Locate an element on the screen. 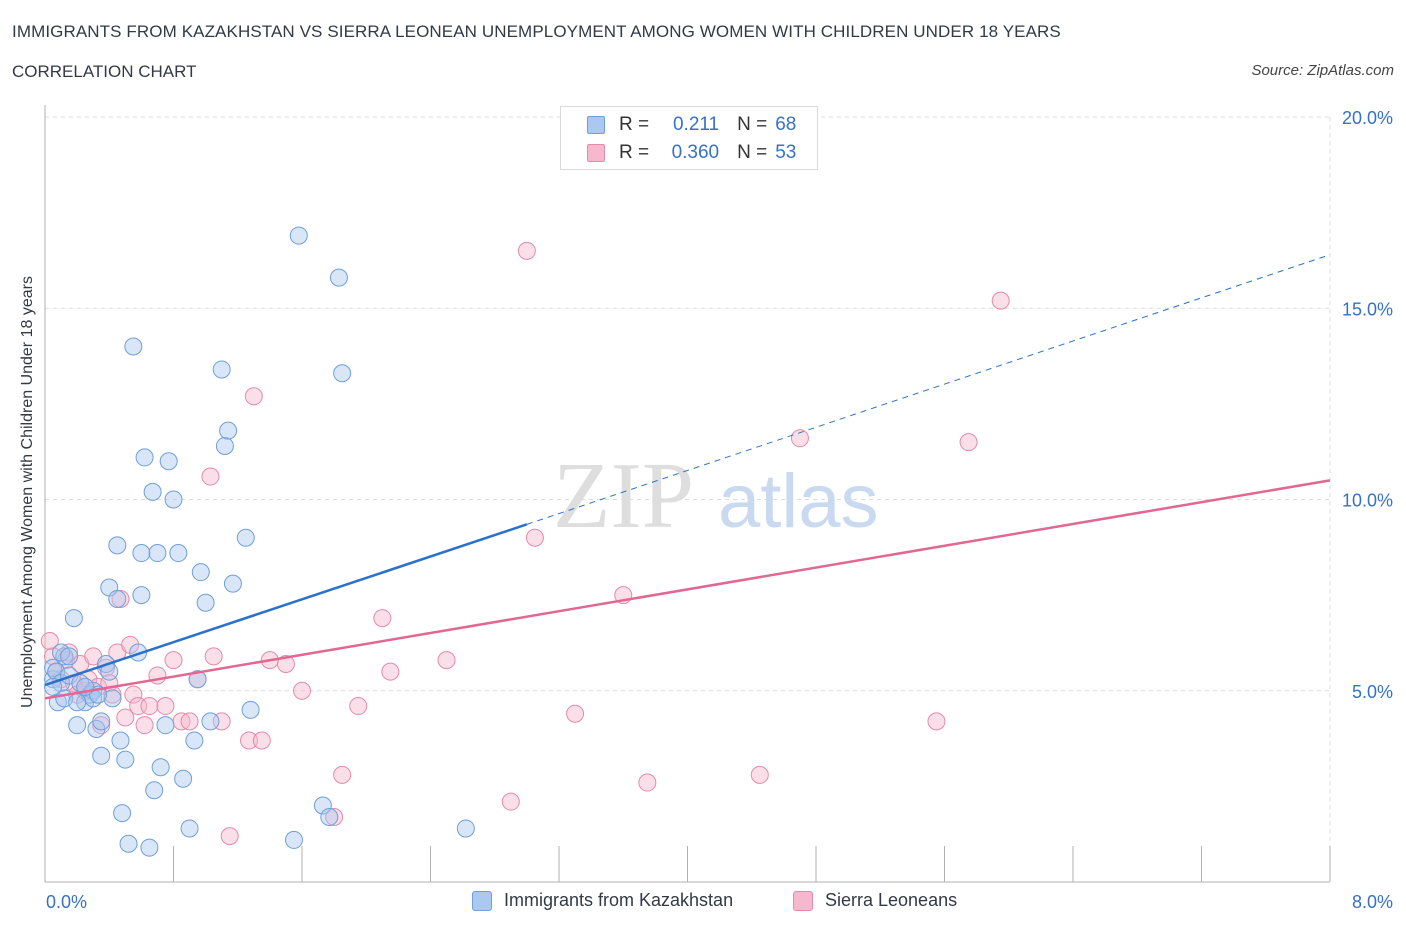  legend-r-value: 0.360 is located at coordinates (695, 152).